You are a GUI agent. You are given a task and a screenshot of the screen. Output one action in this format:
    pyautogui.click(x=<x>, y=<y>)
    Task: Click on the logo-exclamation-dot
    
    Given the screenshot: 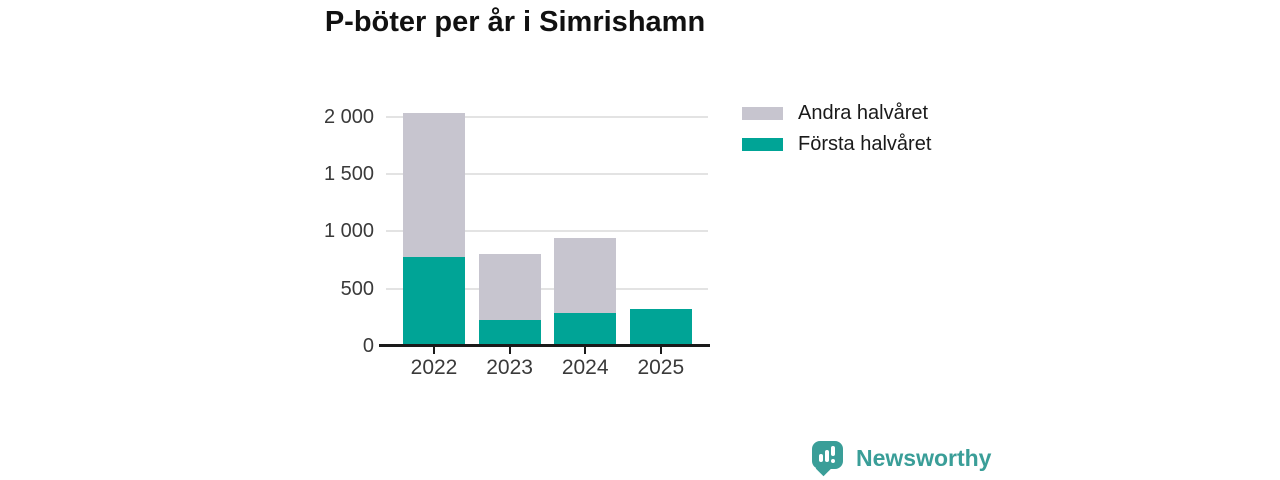 What is the action you would take?
    pyautogui.click(x=833, y=461)
    